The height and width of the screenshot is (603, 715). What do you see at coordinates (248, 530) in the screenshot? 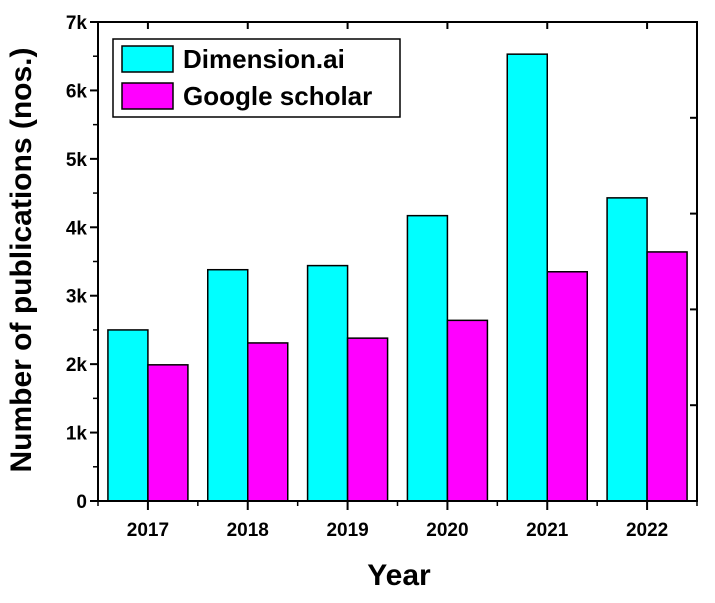
I see `x-tick-label: 2018` at bounding box center [248, 530].